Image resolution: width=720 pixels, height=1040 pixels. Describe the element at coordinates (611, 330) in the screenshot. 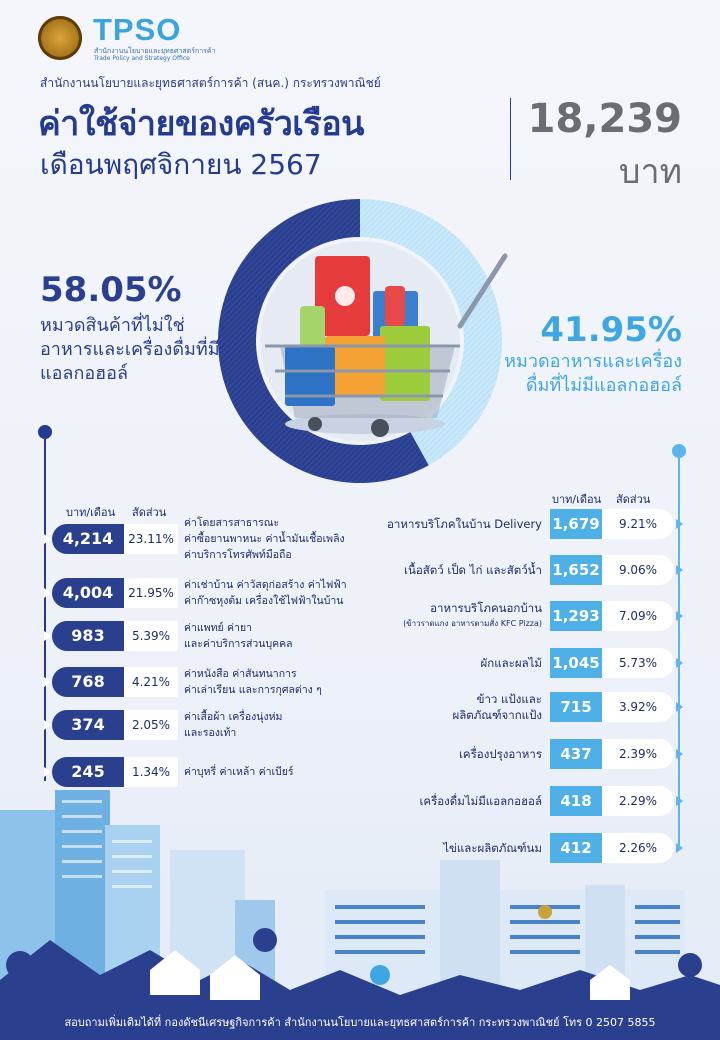

I see `food-share-label: 41.95%` at that location.